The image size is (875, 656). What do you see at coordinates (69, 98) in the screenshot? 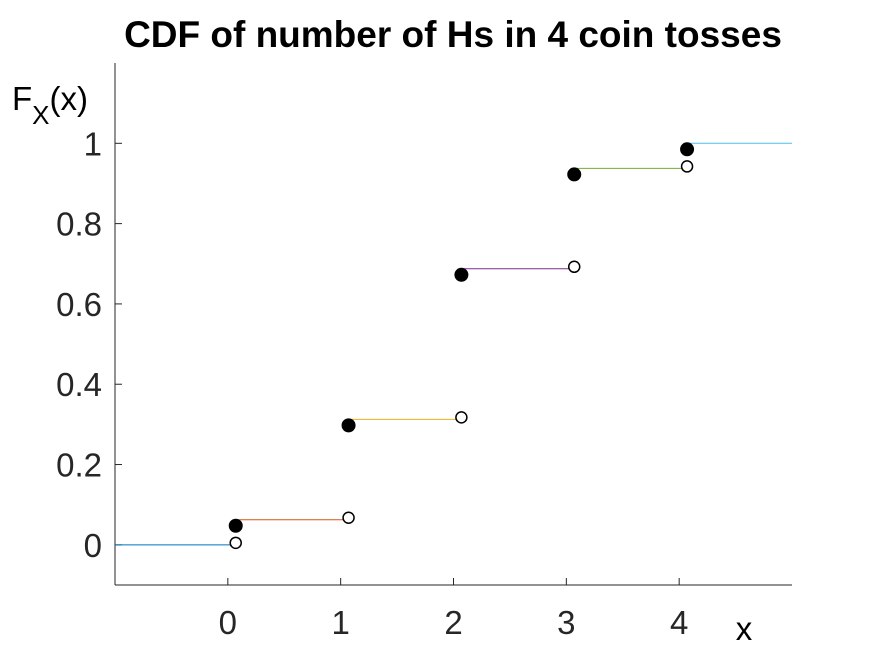
I see `y-axis-label-suffix: (x)` at bounding box center [69, 98].